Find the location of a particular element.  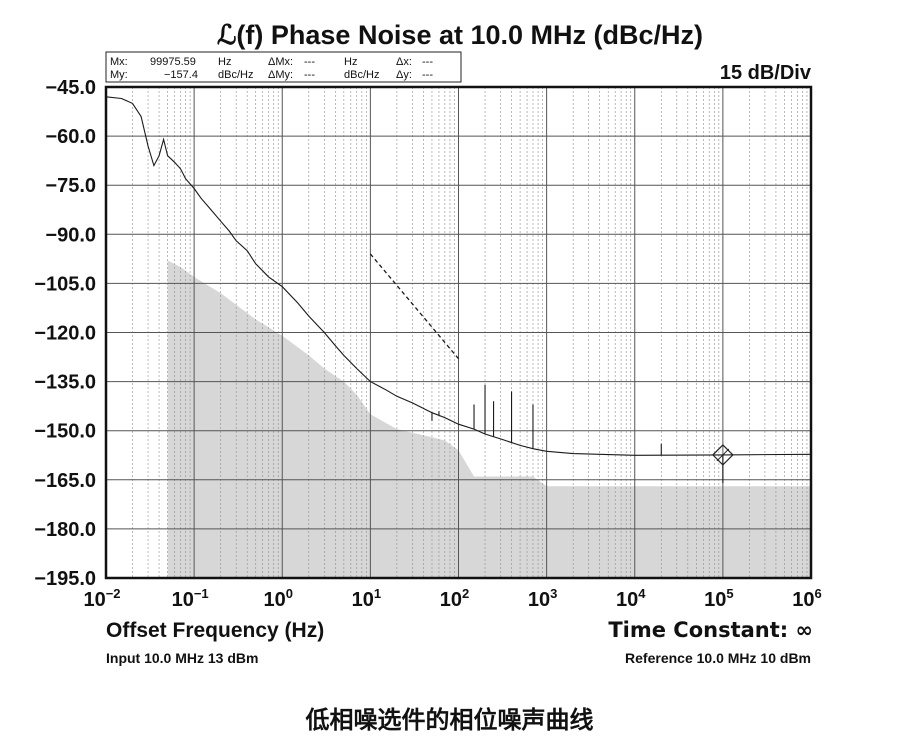

dmx-unit: Hz is located at coordinates (350, 62).